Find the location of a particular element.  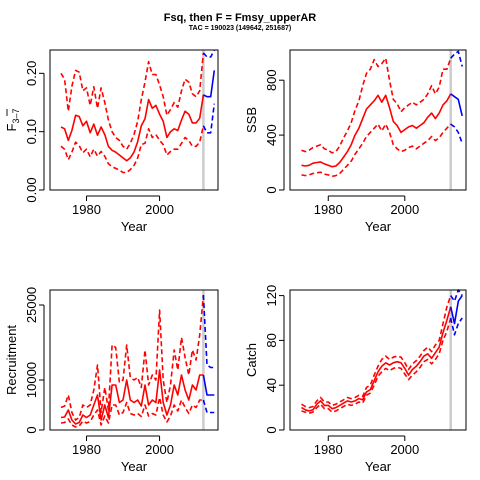

f-x-tick-label: 1980 is located at coordinates (86, 209).